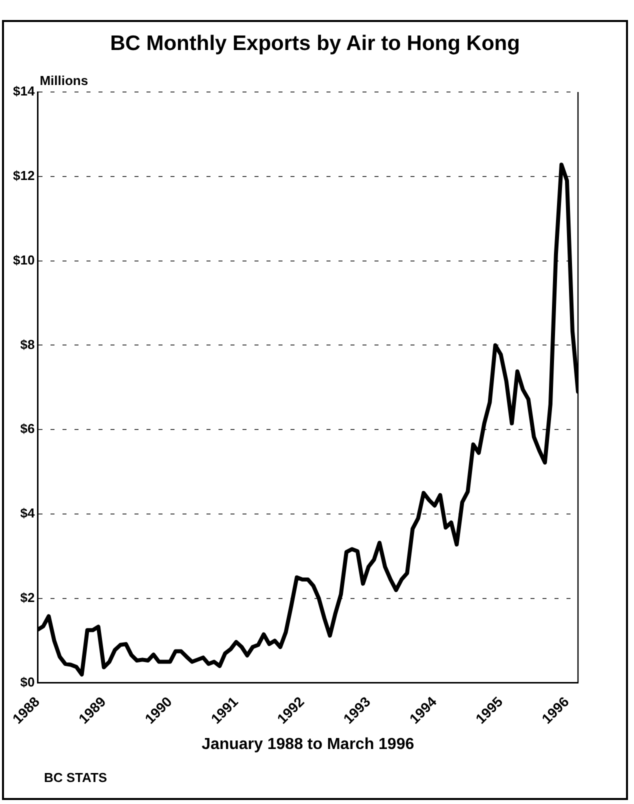 This screenshot has height=804, width=634. I want to click on chart-title: BC Monthly Exports by Air to Hong Kong, so click(315, 44).